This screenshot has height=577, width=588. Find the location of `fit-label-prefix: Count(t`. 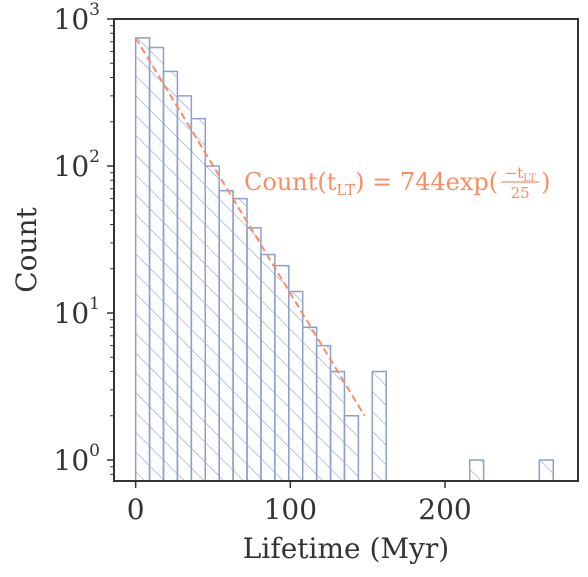

fit-label-prefix: Count(t is located at coordinates (290, 182).